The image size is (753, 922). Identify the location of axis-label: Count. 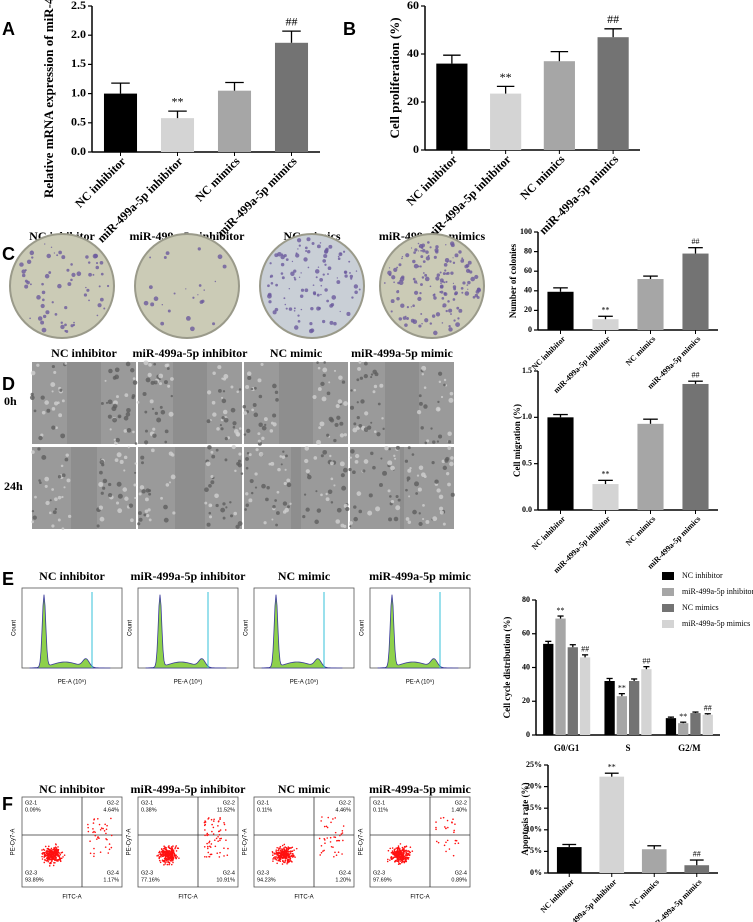
(131, 628).